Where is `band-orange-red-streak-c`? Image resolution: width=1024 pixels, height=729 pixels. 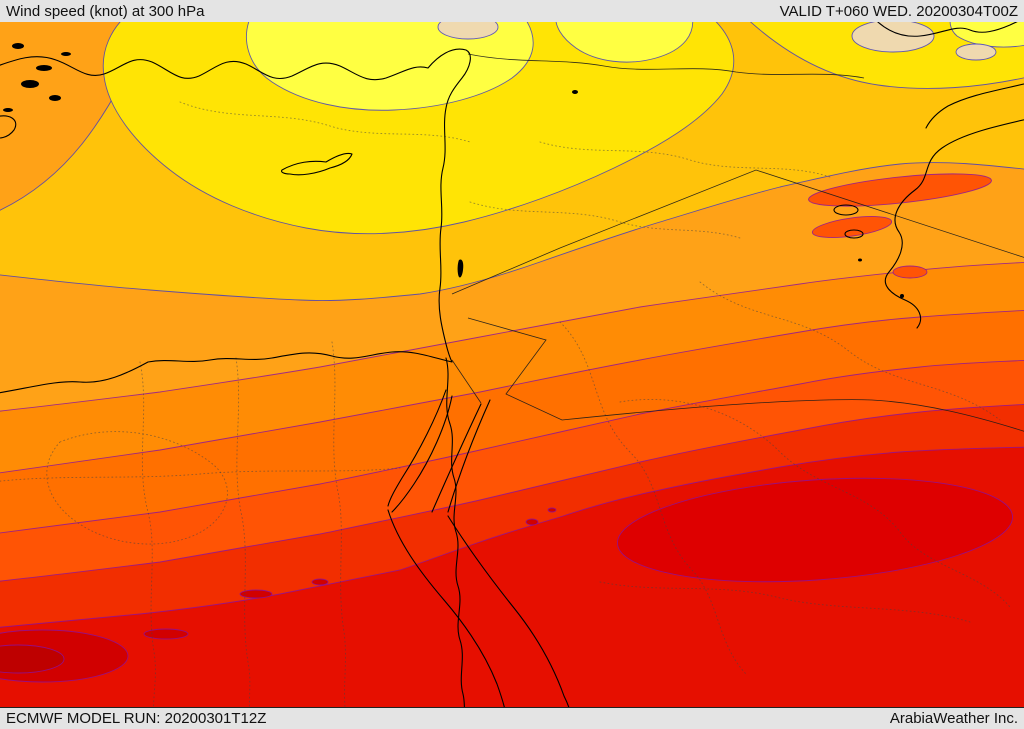 band-orange-red-streak-c is located at coordinates (910, 272).